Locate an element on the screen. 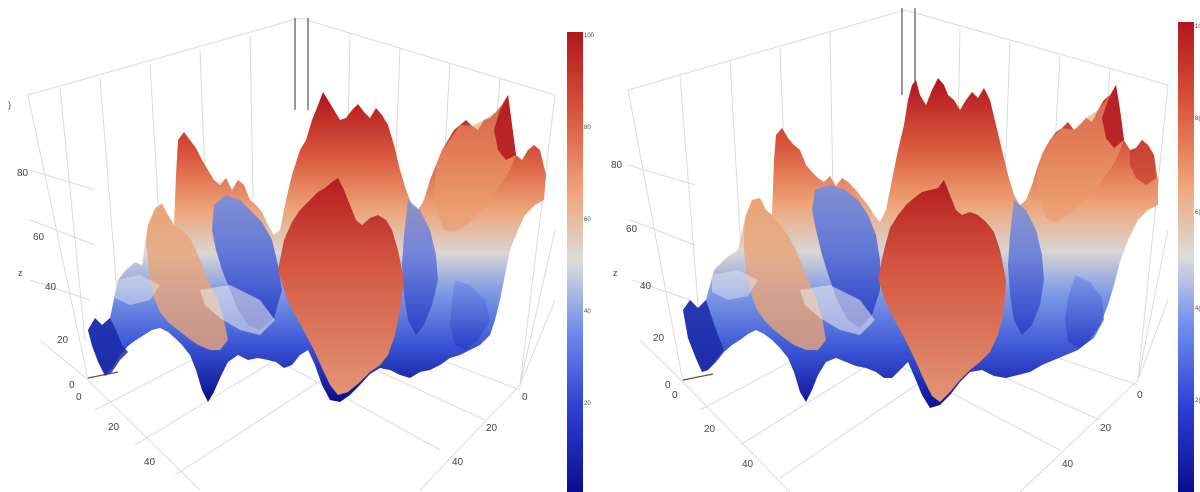 This screenshot has width=1200, height=492. z-tick-right-0: 0 is located at coordinates (668, 385).